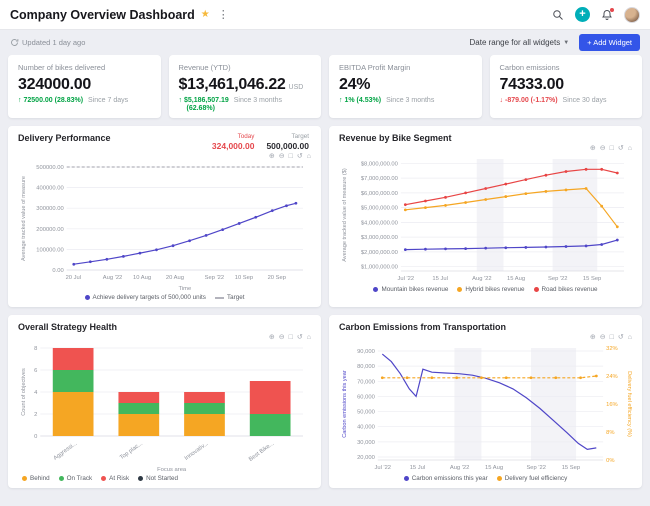 Image resolution: width=650 pixels, height=506 pixels. Describe the element at coordinates (536, 478) in the screenshot. I see `legend-label: Delivery fuel efficiency` at that location.